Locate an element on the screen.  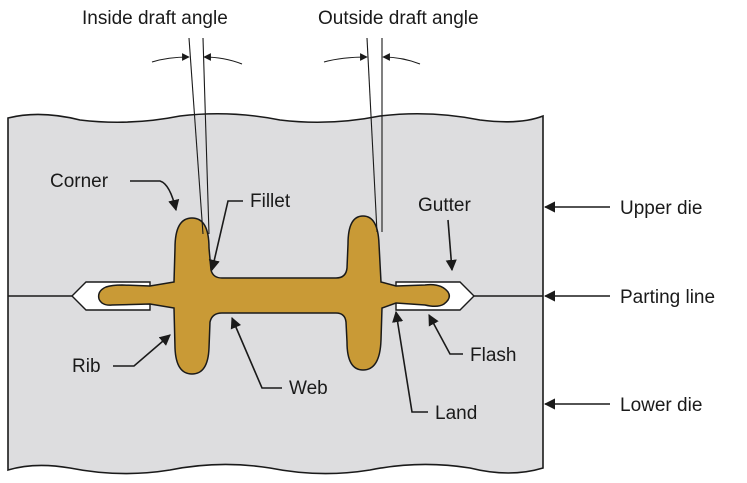
flash-leader is located at coordinates (445, 334).